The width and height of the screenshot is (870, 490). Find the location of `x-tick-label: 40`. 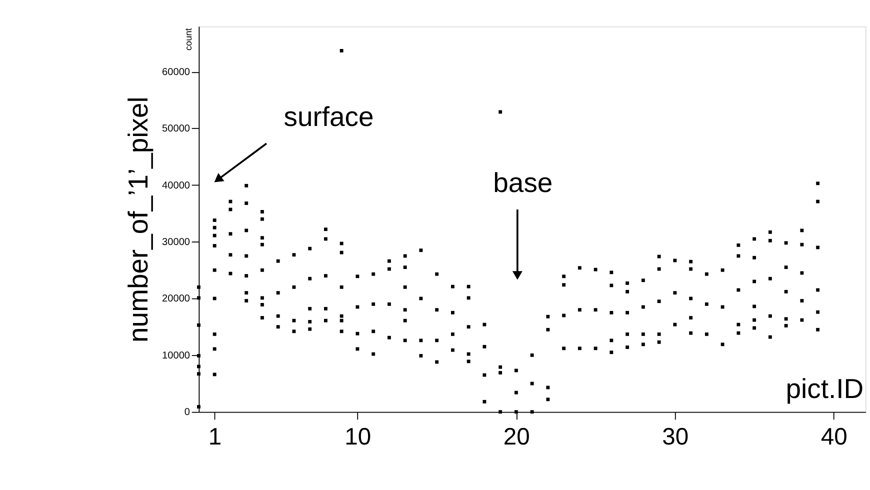

x-tick-label: 40 is located at coordinates (834, 436).